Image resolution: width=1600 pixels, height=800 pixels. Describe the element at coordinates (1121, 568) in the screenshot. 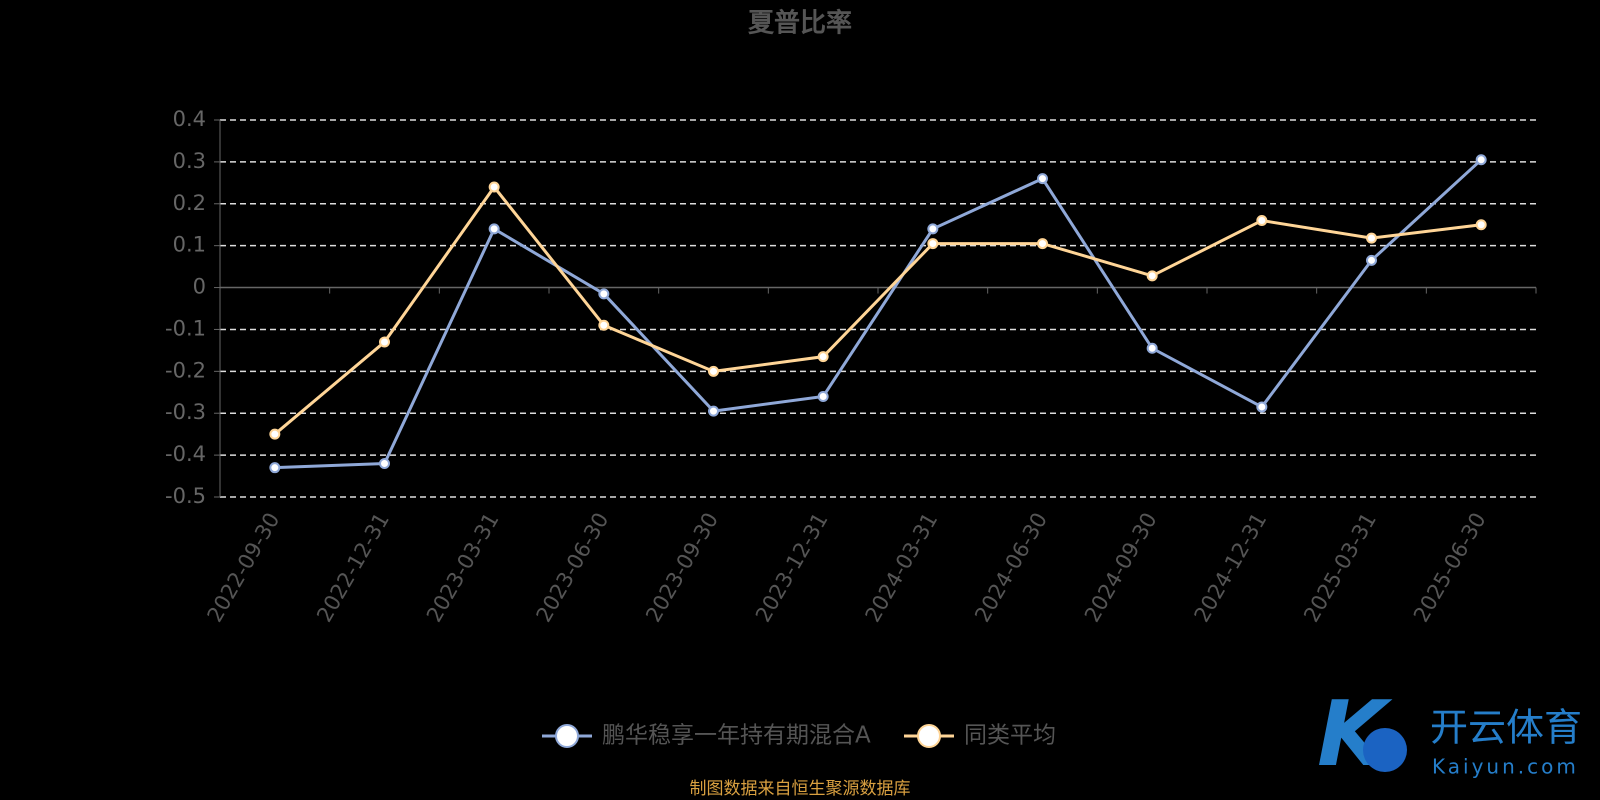

I see `x-tick-label: 2024-09-30` at that location.